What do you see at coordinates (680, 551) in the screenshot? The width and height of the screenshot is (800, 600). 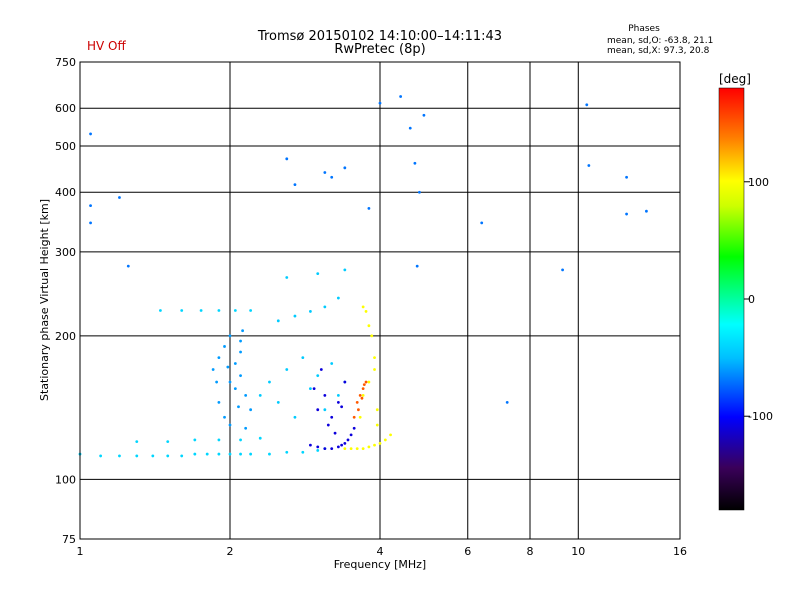 I see `x-tick-label: 16` at bounding box center [680, 551].